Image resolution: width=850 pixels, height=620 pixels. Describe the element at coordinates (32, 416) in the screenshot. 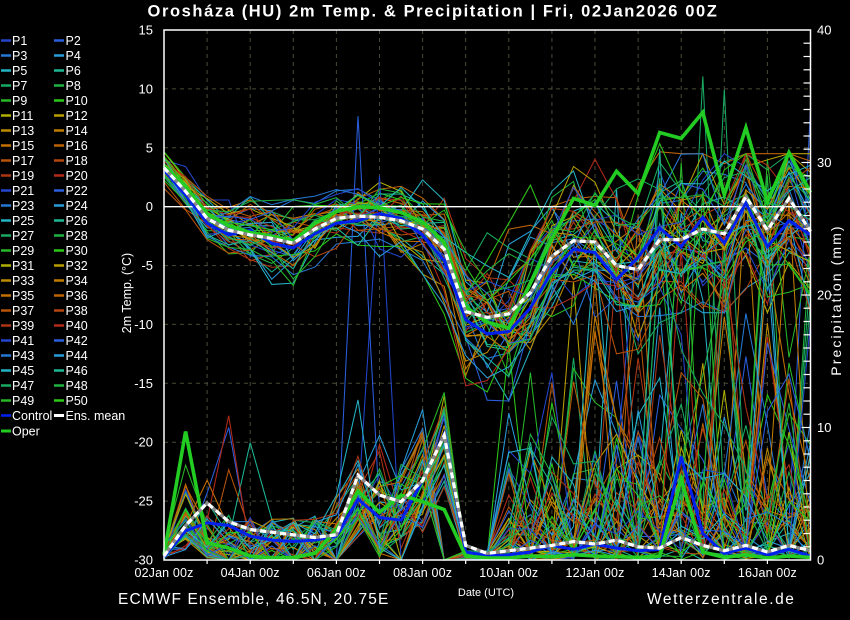

I see `svg-text: Control` at that location.